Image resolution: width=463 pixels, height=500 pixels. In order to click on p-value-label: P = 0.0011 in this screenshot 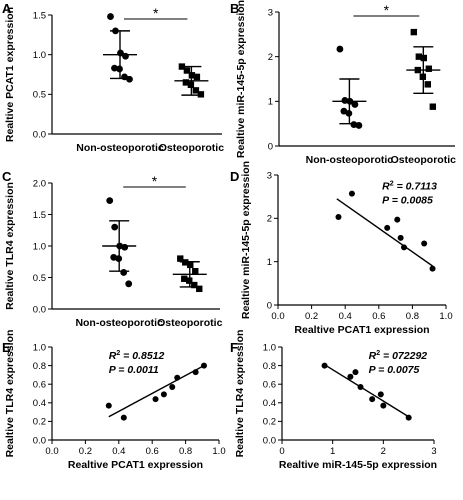, I will do `click(134, 370)`.